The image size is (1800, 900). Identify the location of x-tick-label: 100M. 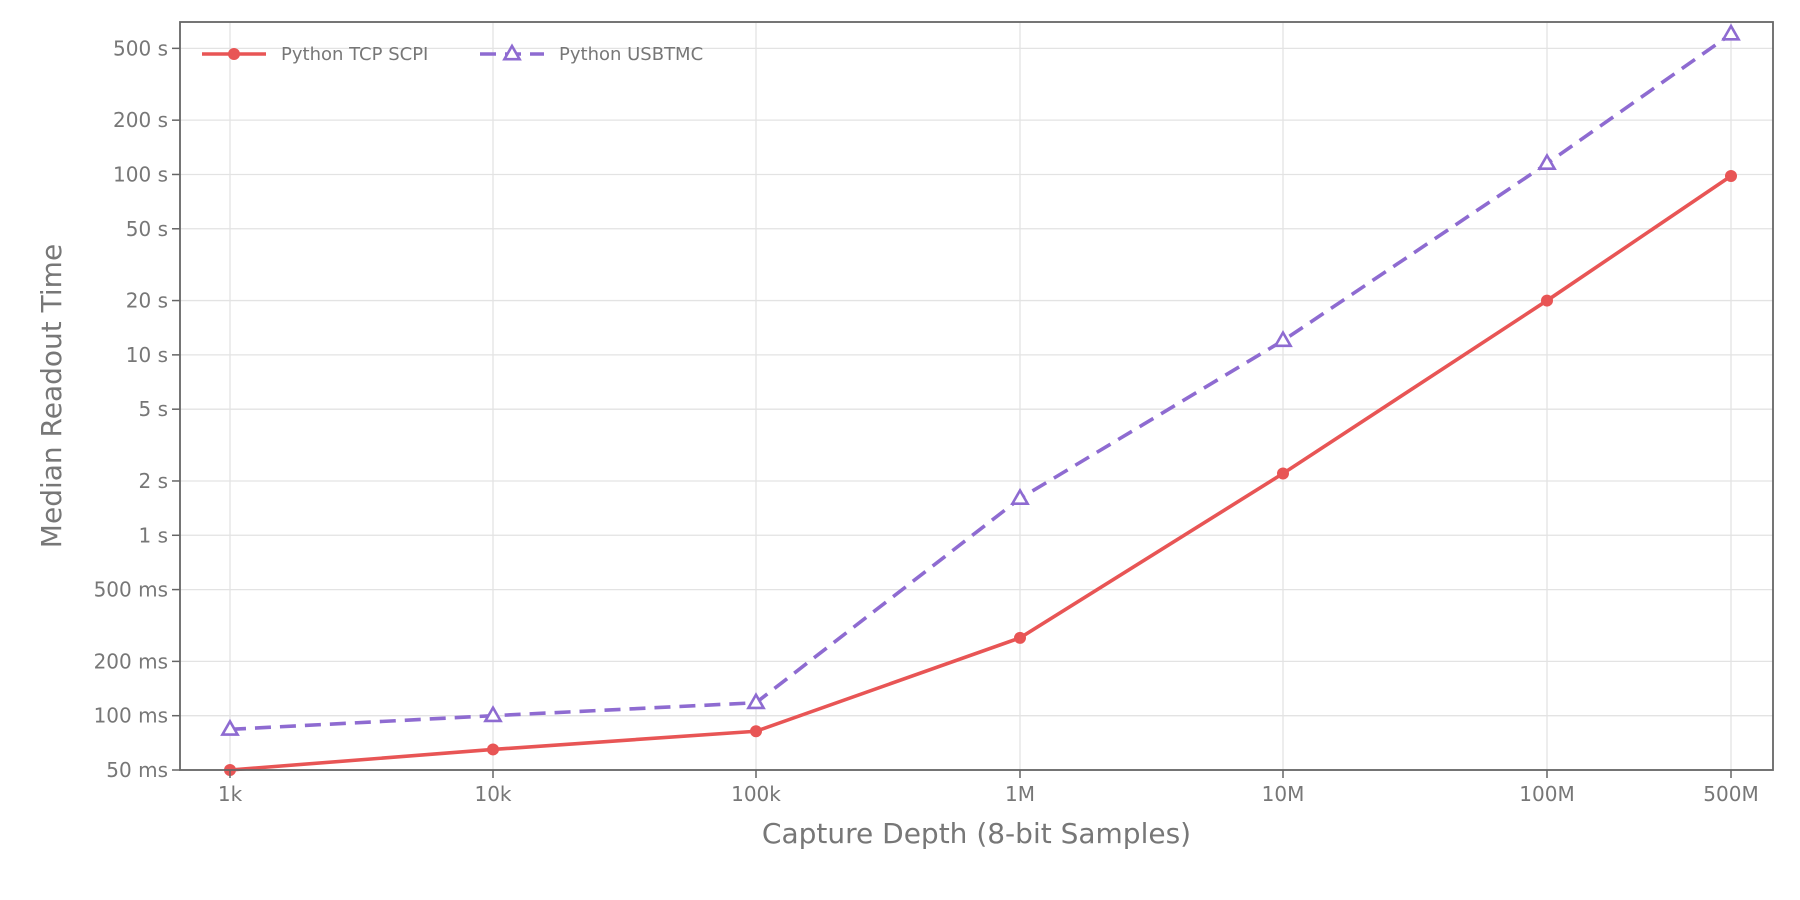
(1546, 794).